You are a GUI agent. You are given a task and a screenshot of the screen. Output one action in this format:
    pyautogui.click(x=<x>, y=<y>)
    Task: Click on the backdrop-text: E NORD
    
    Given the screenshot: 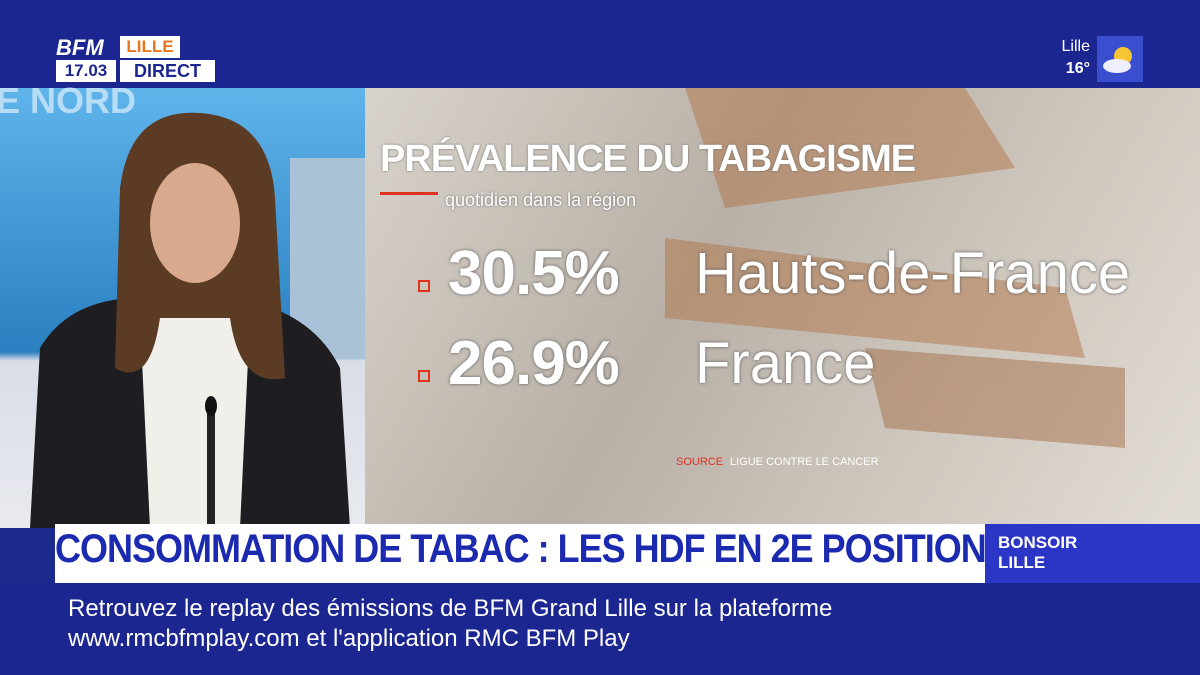 What is the action you would take?
    pyautogui.click(x=68, y=100)
    